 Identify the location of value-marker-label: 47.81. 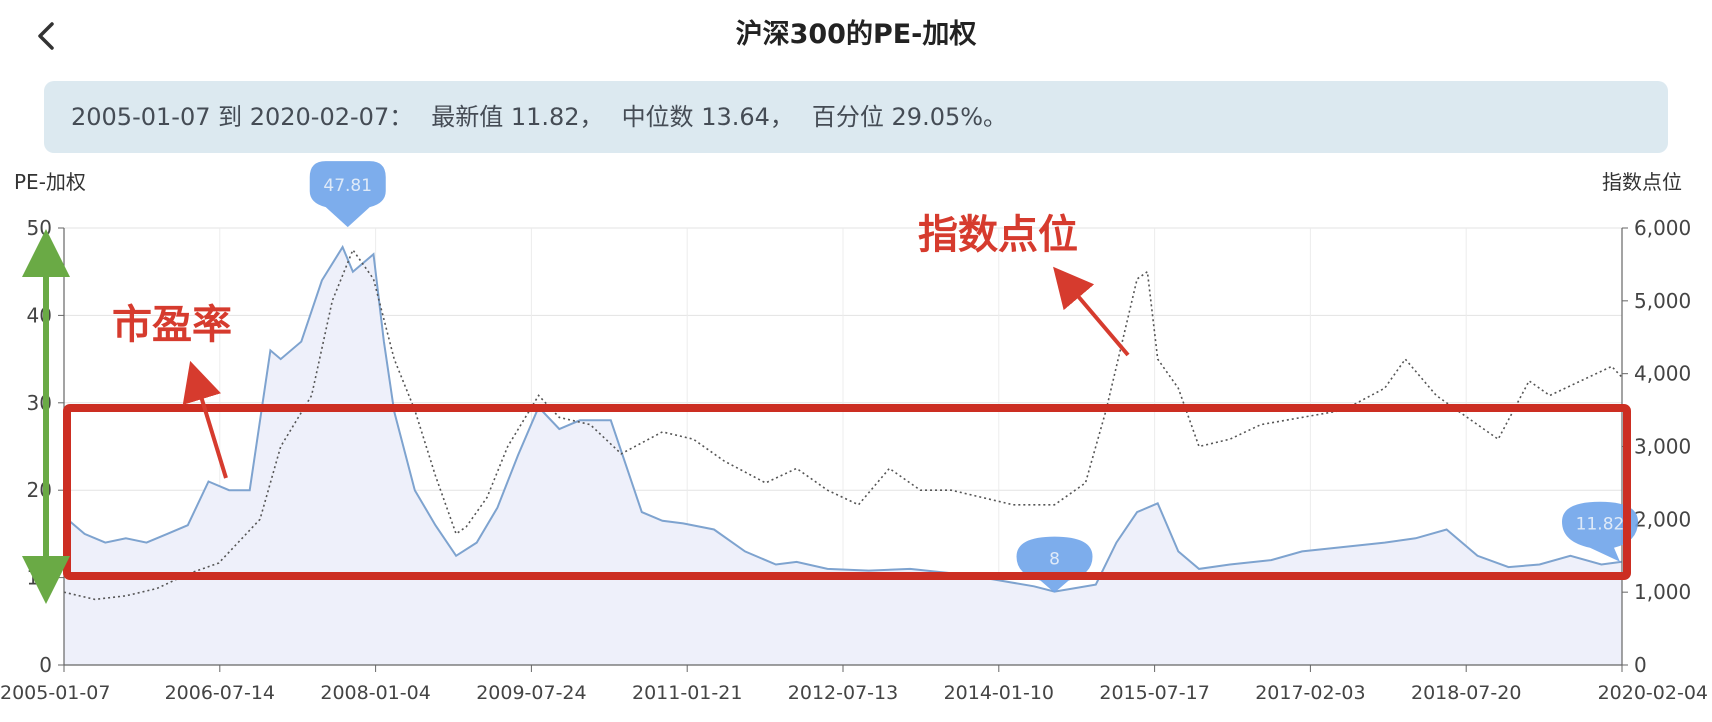
(347, 186).